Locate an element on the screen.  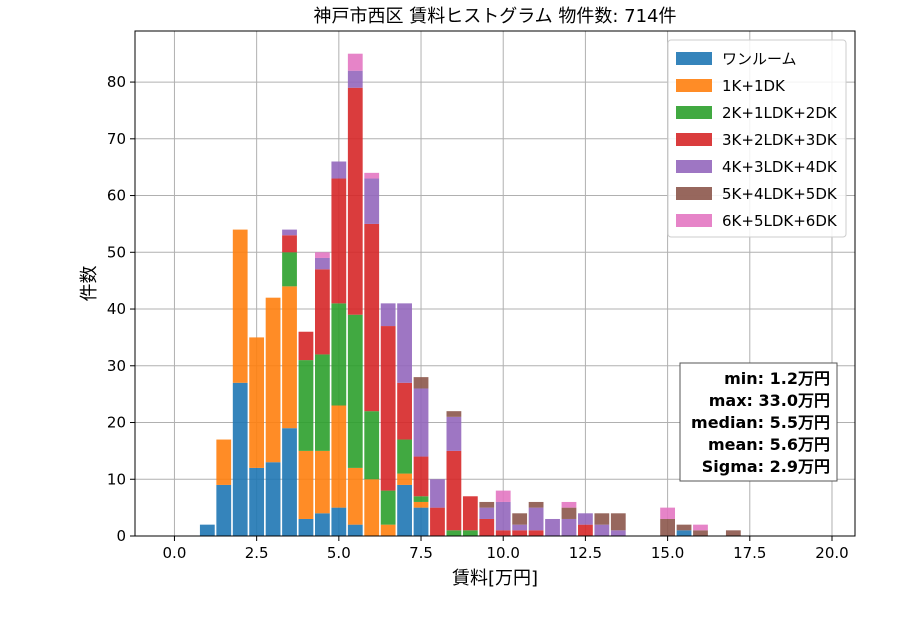
y-tick-label: 60 is located at coordinates (116, 196).